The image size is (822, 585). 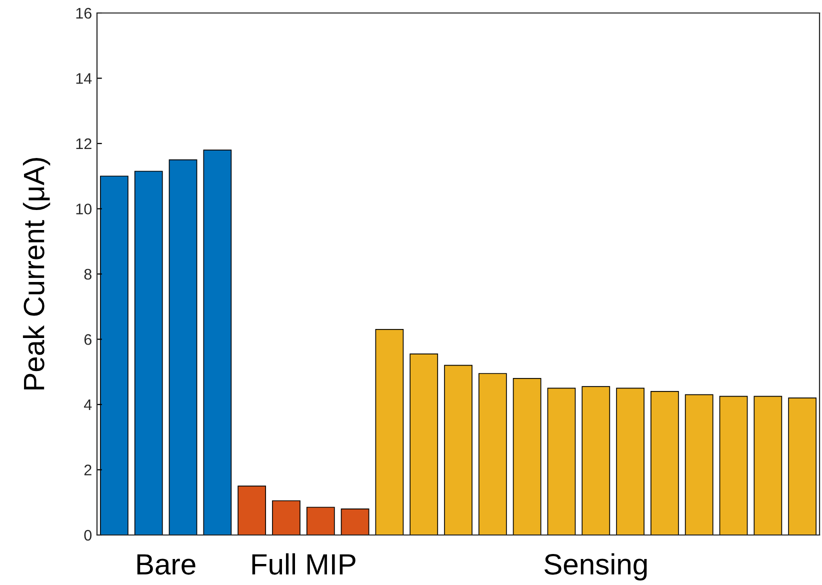 What do you see at coordinates (304, 564) in the screenshot?
I see `text: Full MIP` at bounding box center [304, 564].